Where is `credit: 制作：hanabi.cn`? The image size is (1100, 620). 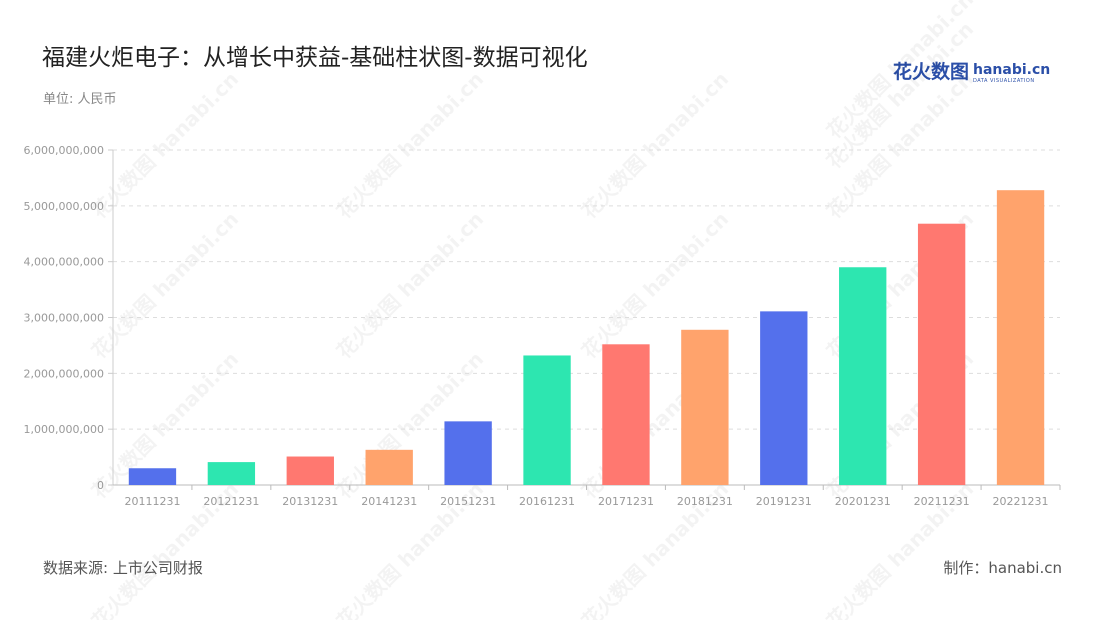 credit: 制作：hanabi.cn is located at coordinates (1002, 568).